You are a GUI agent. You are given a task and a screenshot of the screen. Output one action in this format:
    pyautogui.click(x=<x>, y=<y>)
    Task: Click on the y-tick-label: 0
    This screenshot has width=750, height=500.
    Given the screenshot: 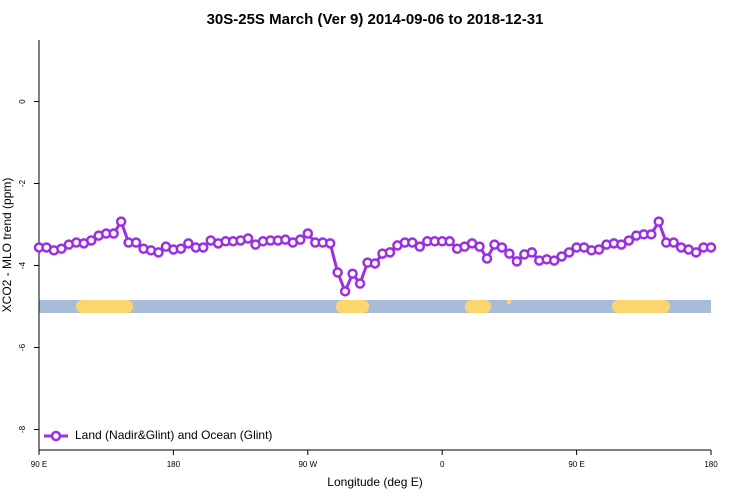 What is the action you would take?
    pyautogui.click(x=22, y=101)
    